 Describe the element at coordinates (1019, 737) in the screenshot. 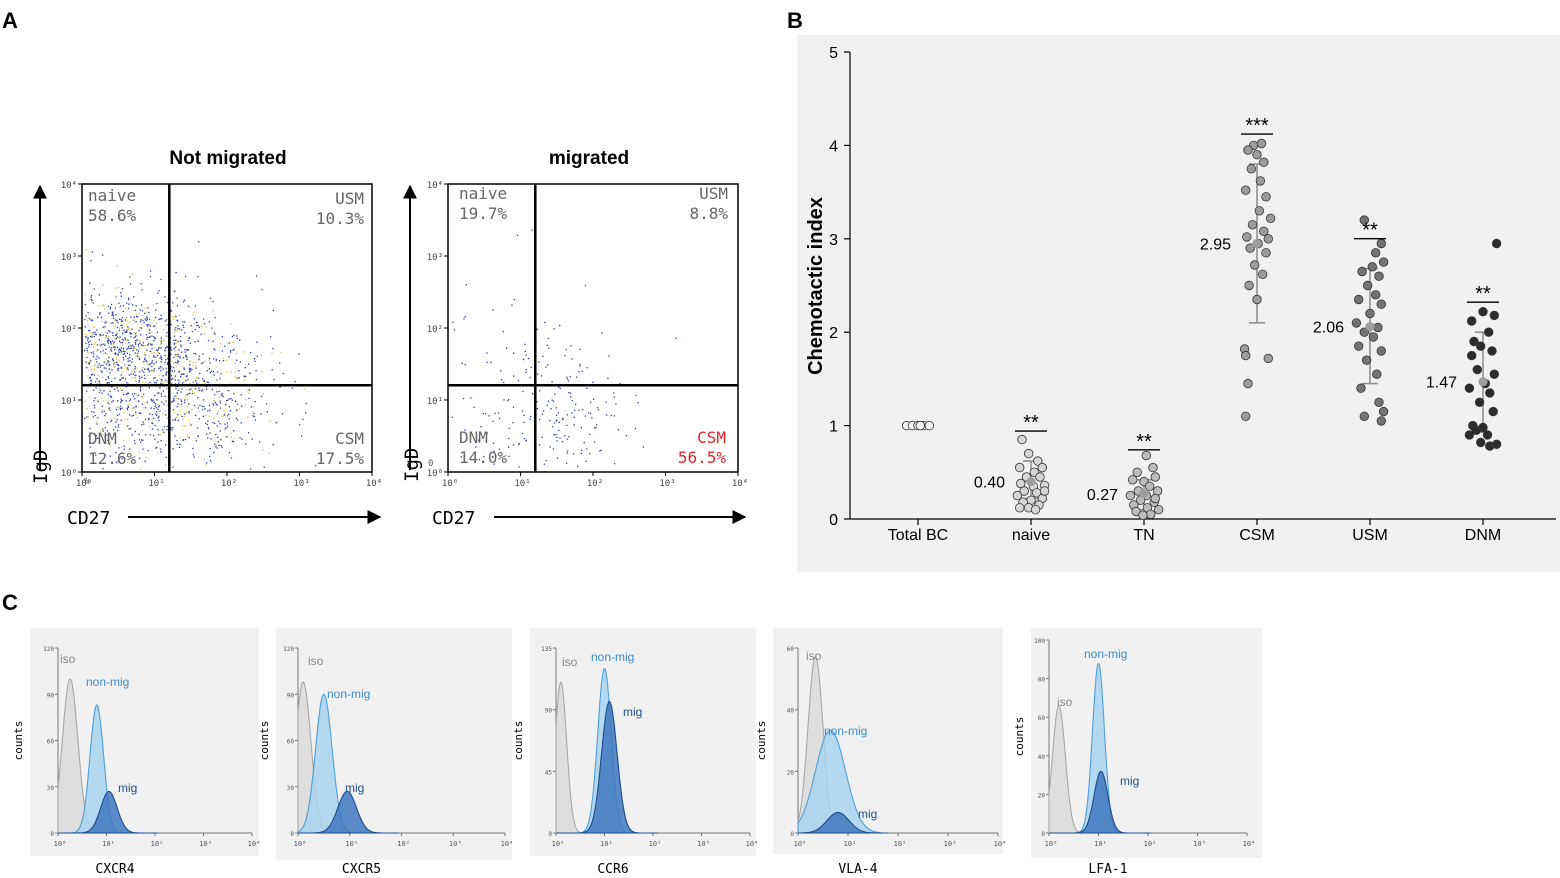

I see `y-axis-label: counts` at that location.